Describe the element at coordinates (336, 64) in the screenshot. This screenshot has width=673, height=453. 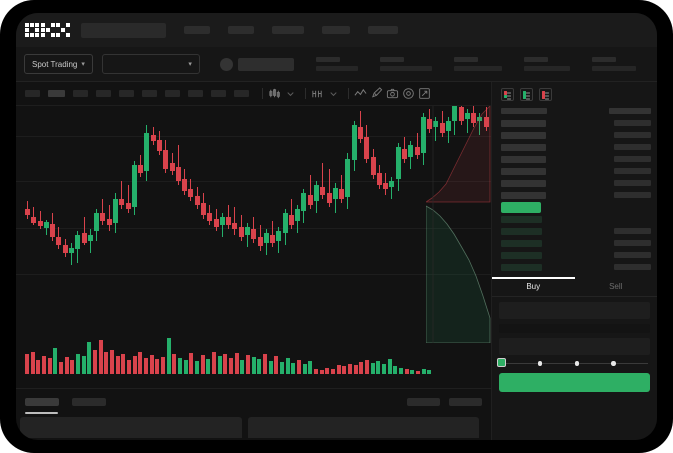
I see `ticker-stat` at that location.